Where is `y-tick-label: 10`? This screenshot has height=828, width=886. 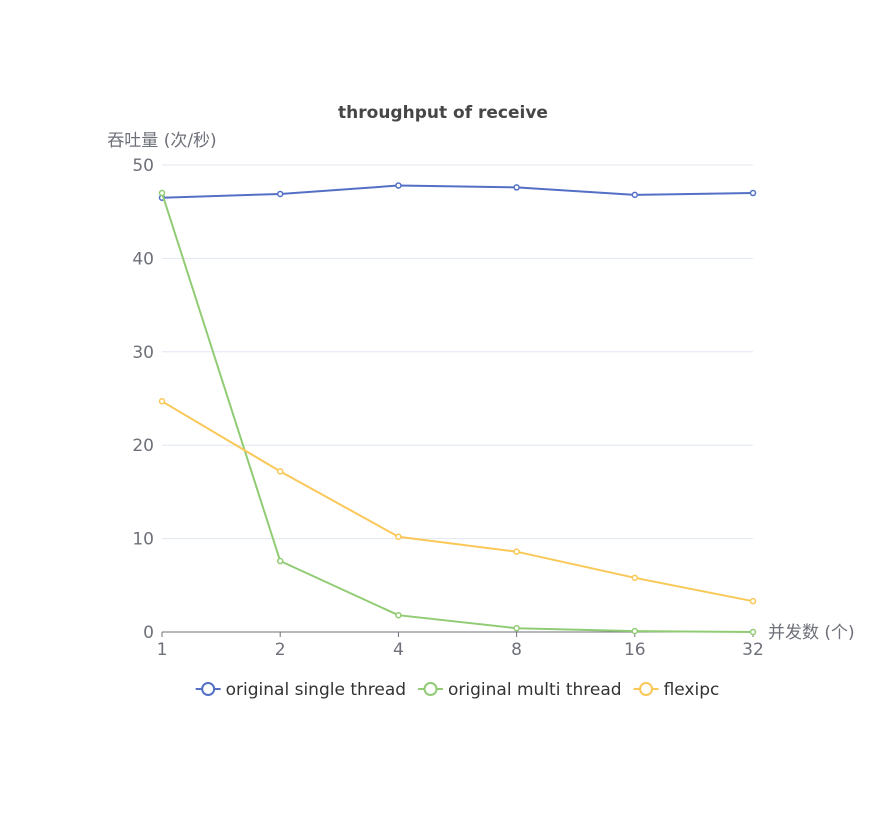 y-tick-label: 10 is located at coordinates (143, 540).